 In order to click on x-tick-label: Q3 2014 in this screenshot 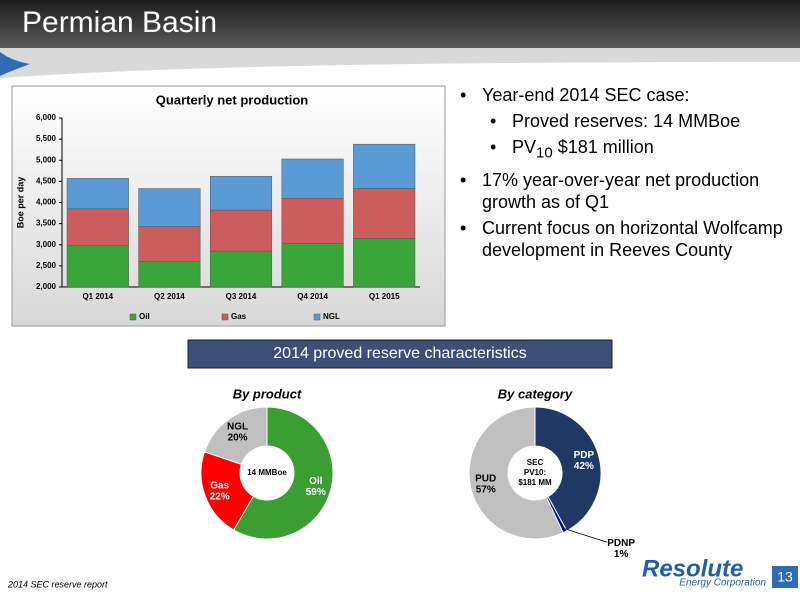, I will do `click(241, 296)`.